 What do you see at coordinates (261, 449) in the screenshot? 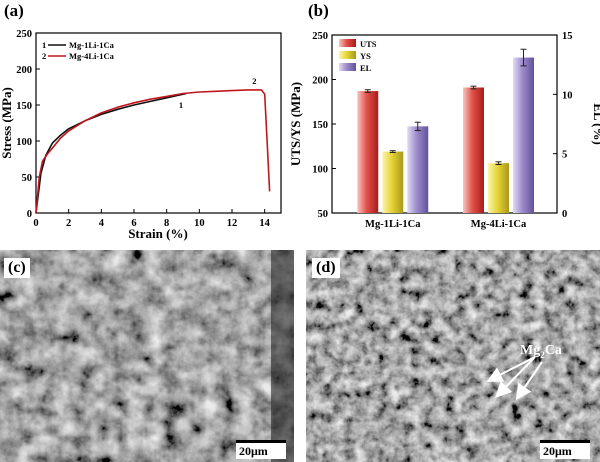
I see `scale-bar-c: 20μm` at bounding box center [261, 449].